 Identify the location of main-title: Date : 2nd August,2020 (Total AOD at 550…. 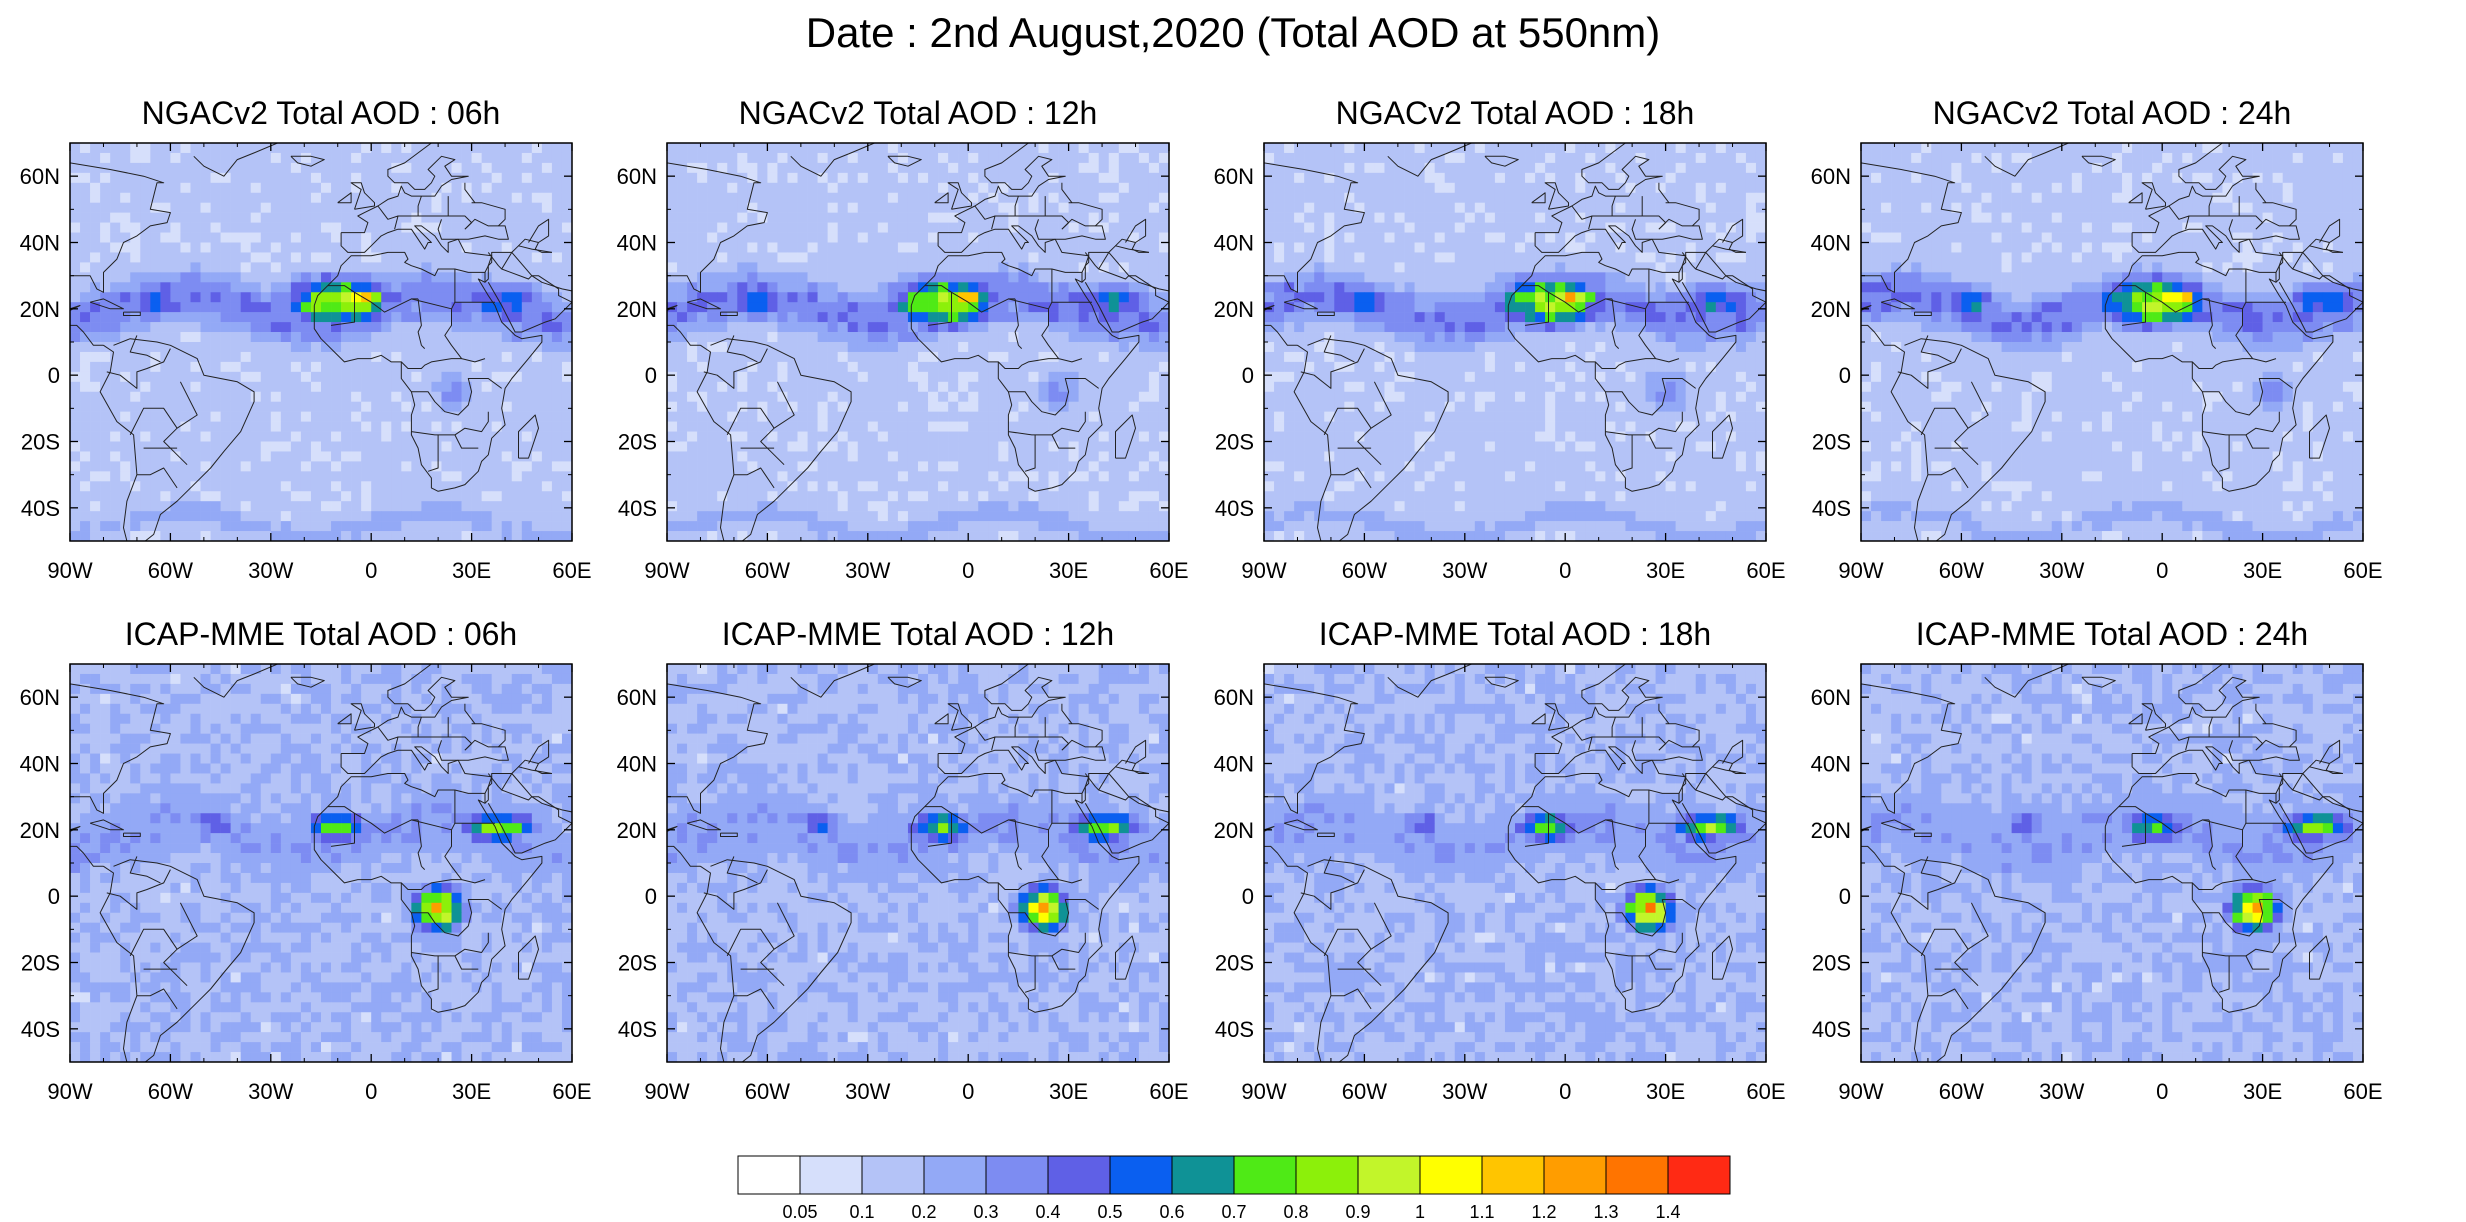
(1233, 32).